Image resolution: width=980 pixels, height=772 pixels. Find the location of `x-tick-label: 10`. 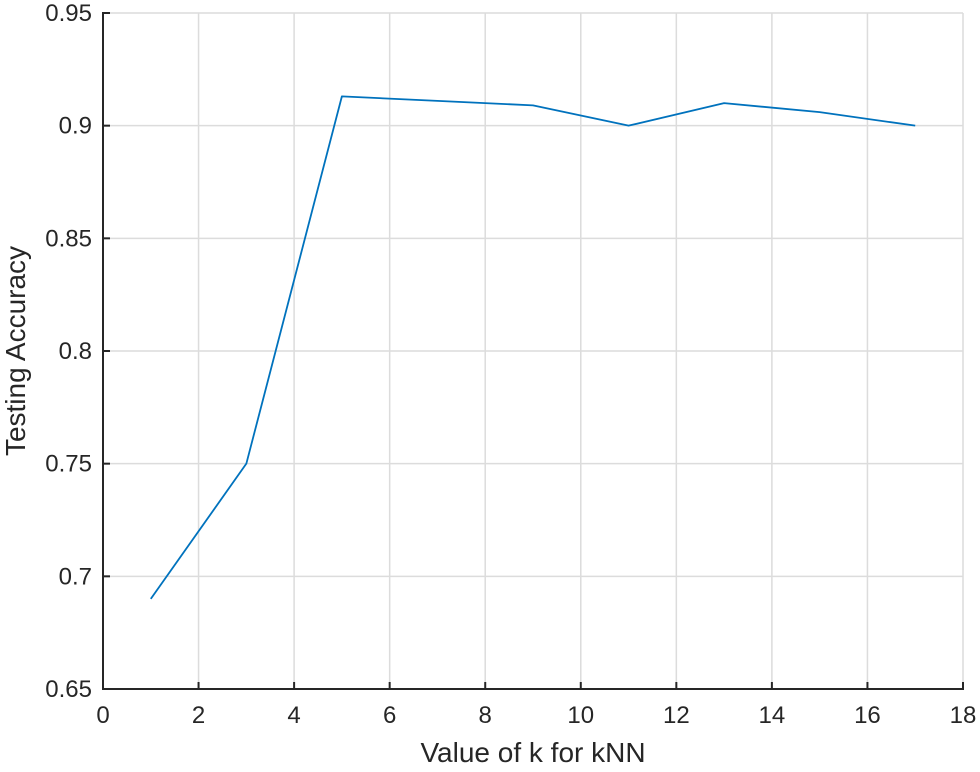

x-tick-label: 10 is located at coordinates (580, 715).